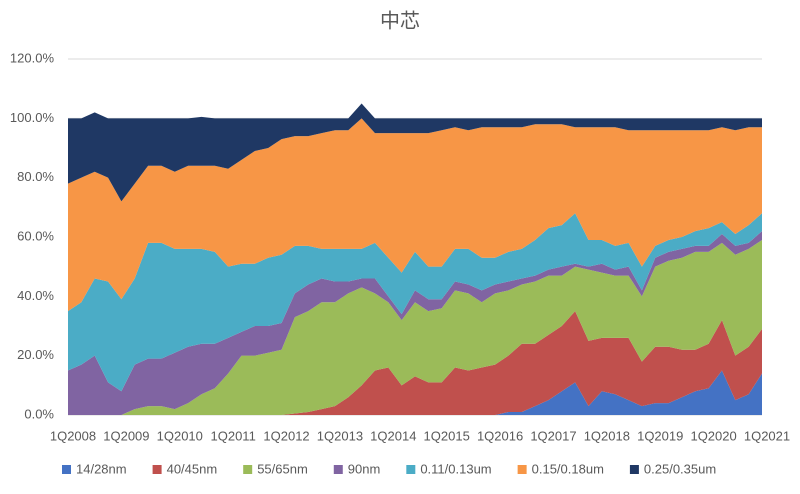 The width and height of the screenshot is (800, 494). Describe the element at coordinates (35, 295) in the screenshot. I see `y-tick-label: 40.0%` at that location.